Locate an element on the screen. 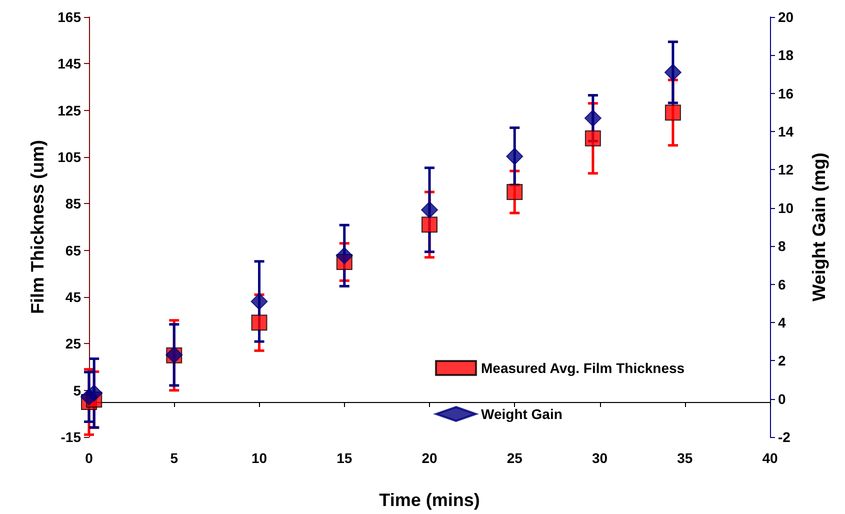  x-tick-label: 25 is located at coordinates (514, 458).